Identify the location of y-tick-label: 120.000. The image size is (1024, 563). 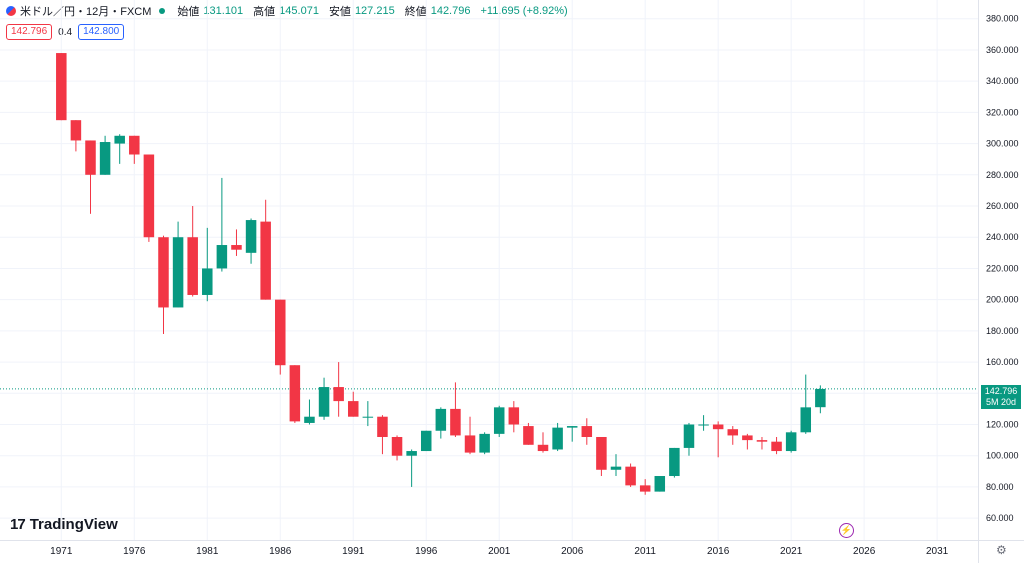
(1002, 425).